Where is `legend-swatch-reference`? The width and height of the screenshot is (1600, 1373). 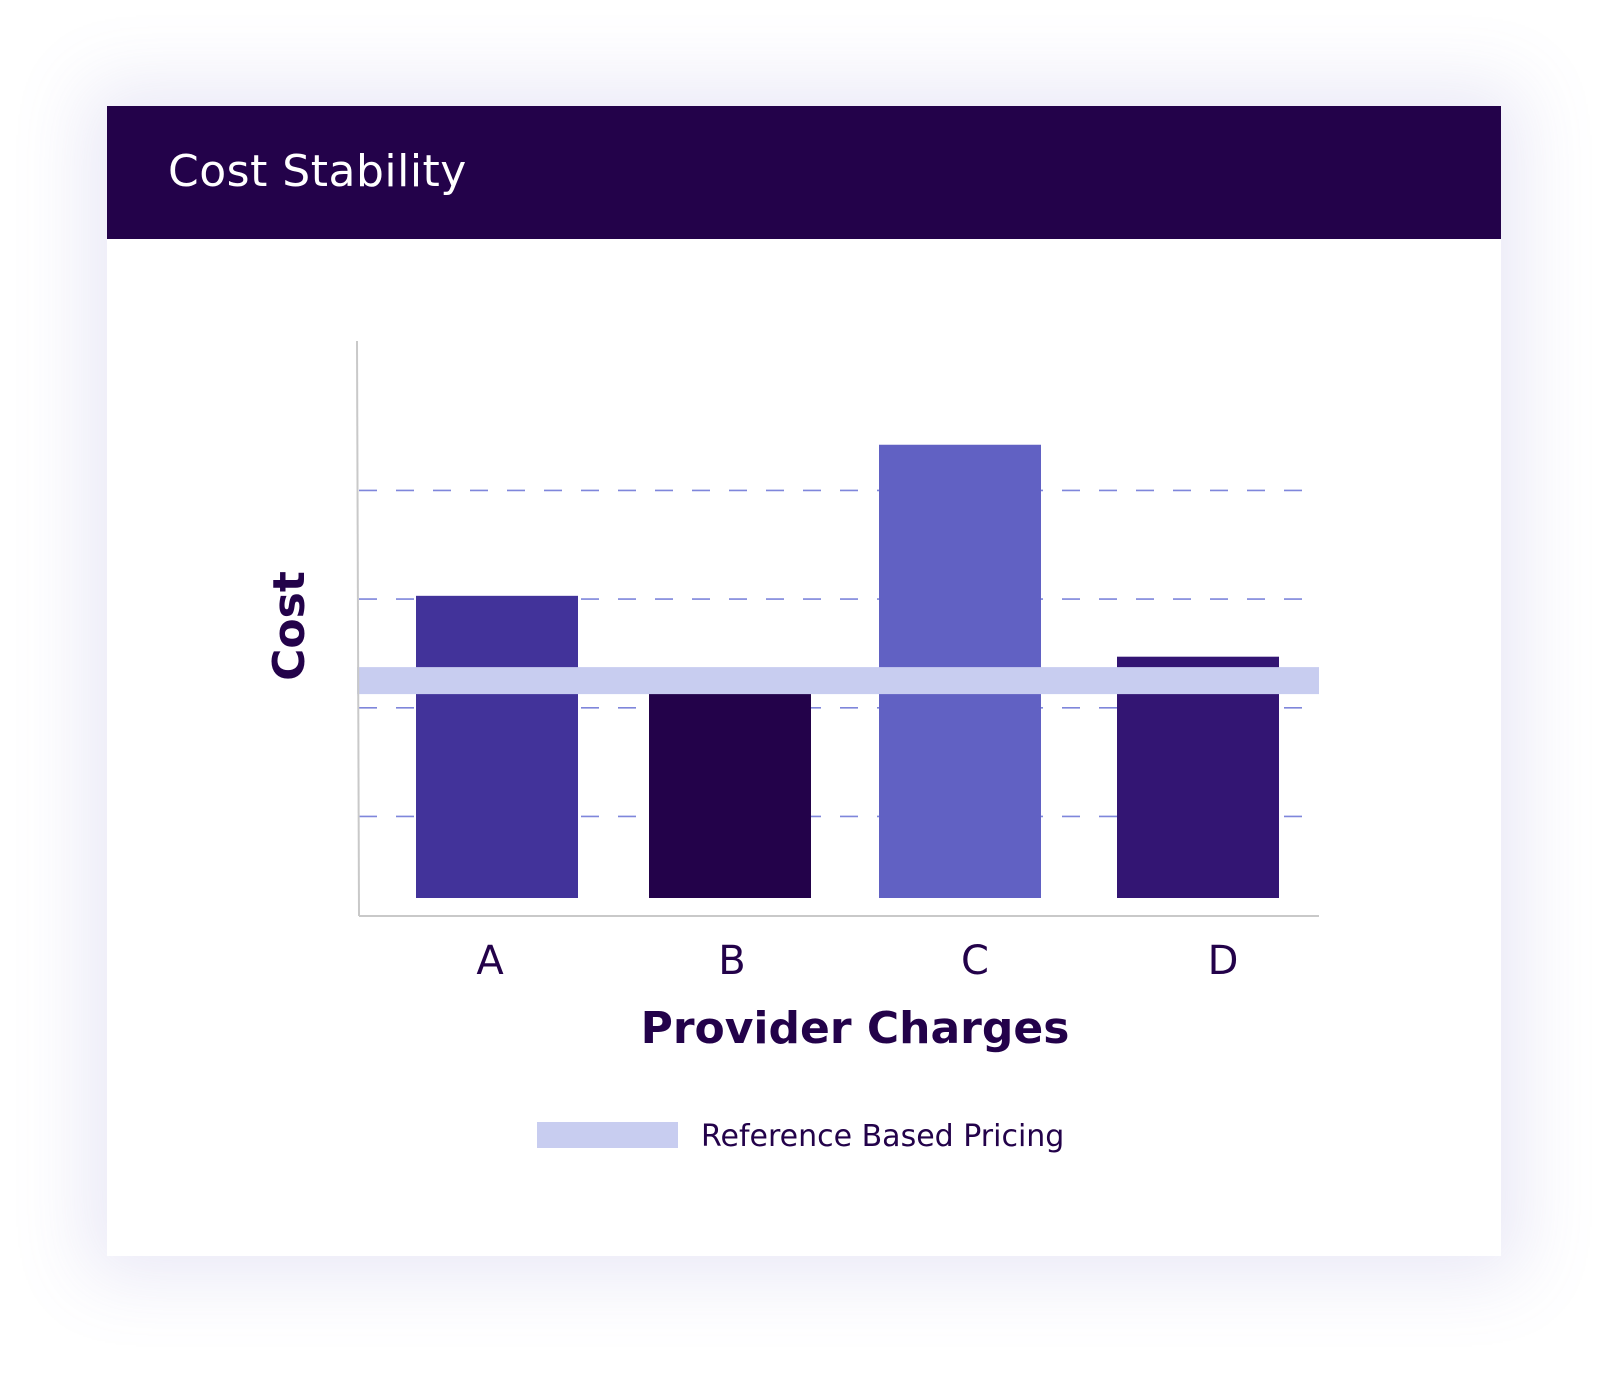
legend-swatch-reference is located at coordinates (607, 1135).